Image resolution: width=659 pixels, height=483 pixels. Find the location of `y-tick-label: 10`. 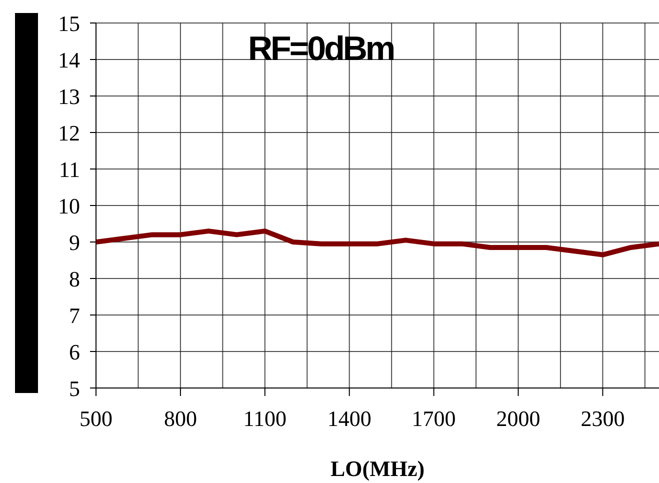

y-tick-label: 10 is located at coordinates (69, 206).